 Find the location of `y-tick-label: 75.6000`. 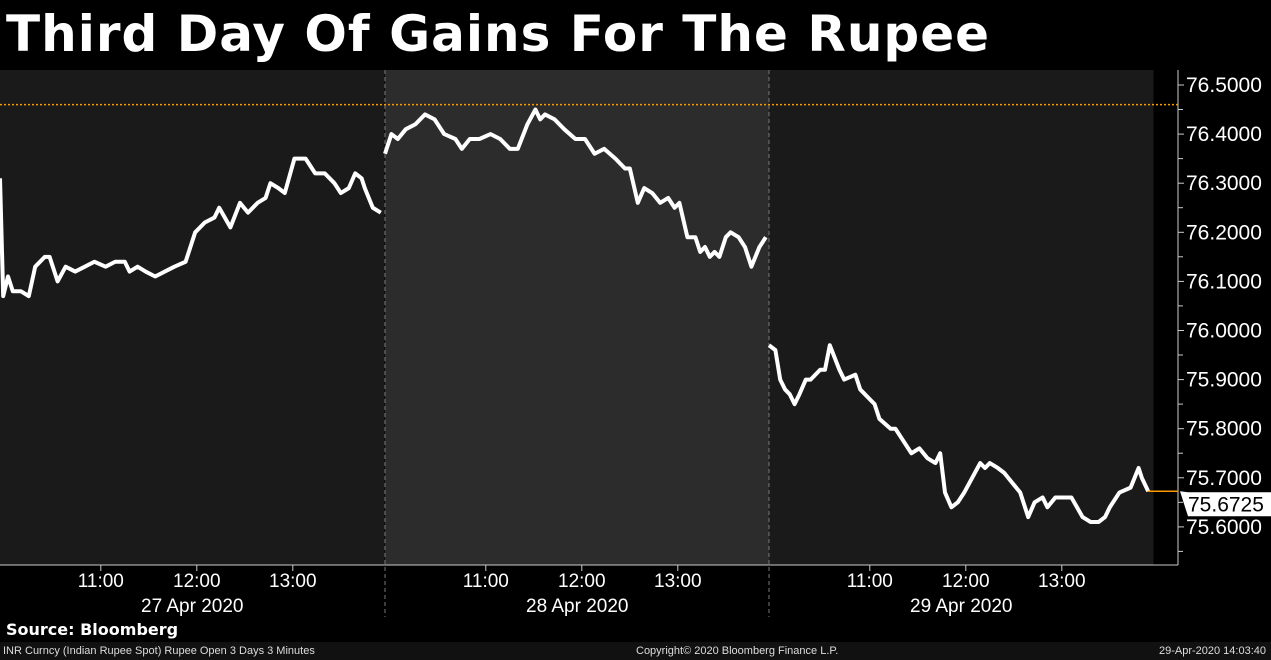

y-tick-label: 75.6000 is located at coordinates (1224, 527).